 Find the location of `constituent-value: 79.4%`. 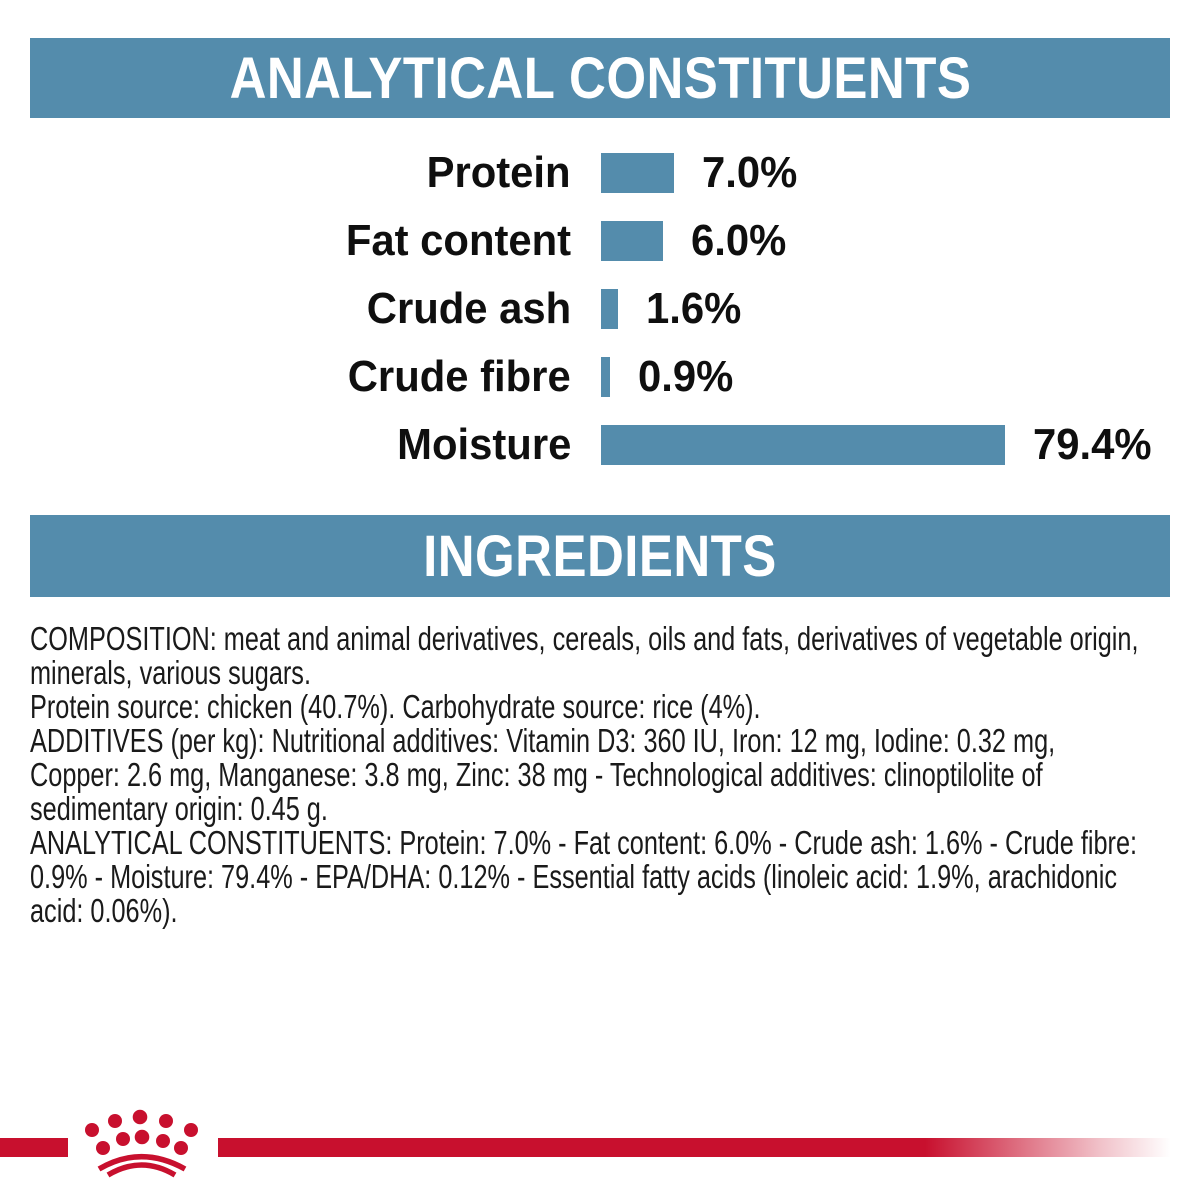

constituent-value: 79.4% is located at coordinates (1092, 444).